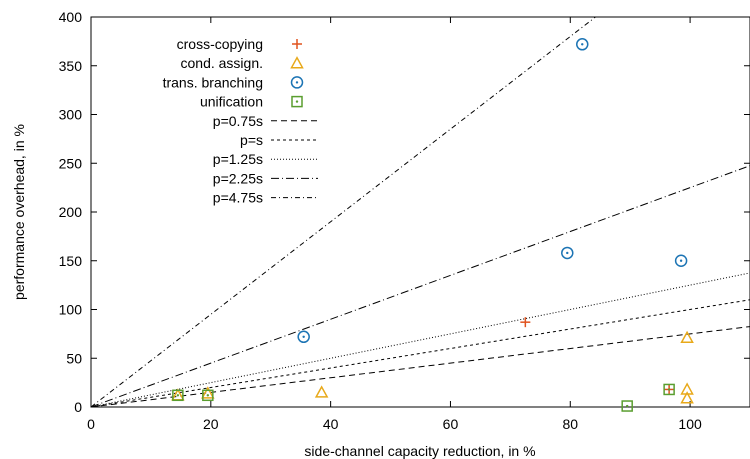  Describe the element at coordinates (211, 424) in the screenshot. I see `x-tick-label: 20` at that location.